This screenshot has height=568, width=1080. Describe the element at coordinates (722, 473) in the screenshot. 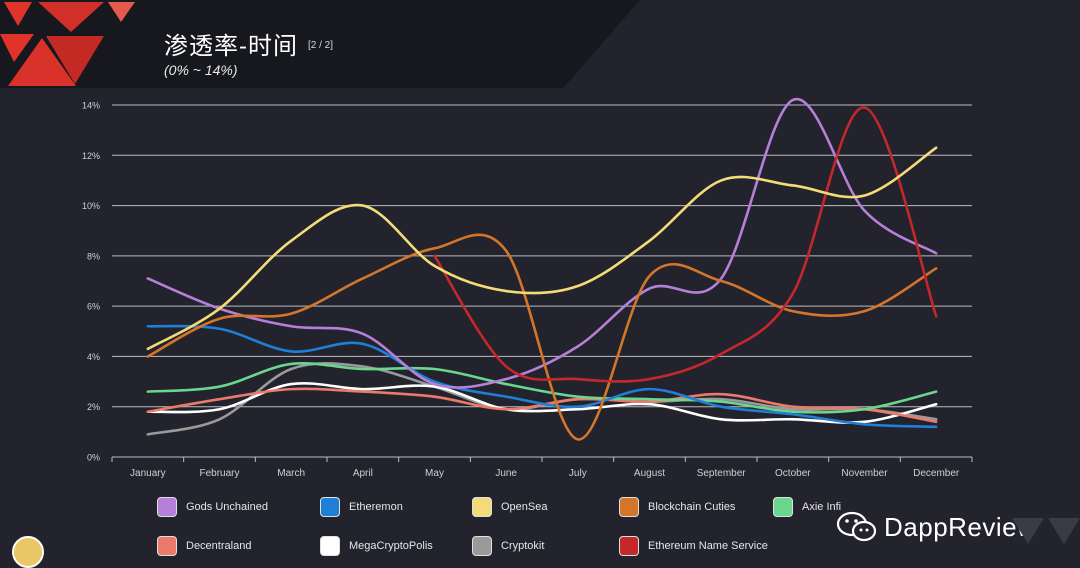

I see `x-tick-label: September` at that location.